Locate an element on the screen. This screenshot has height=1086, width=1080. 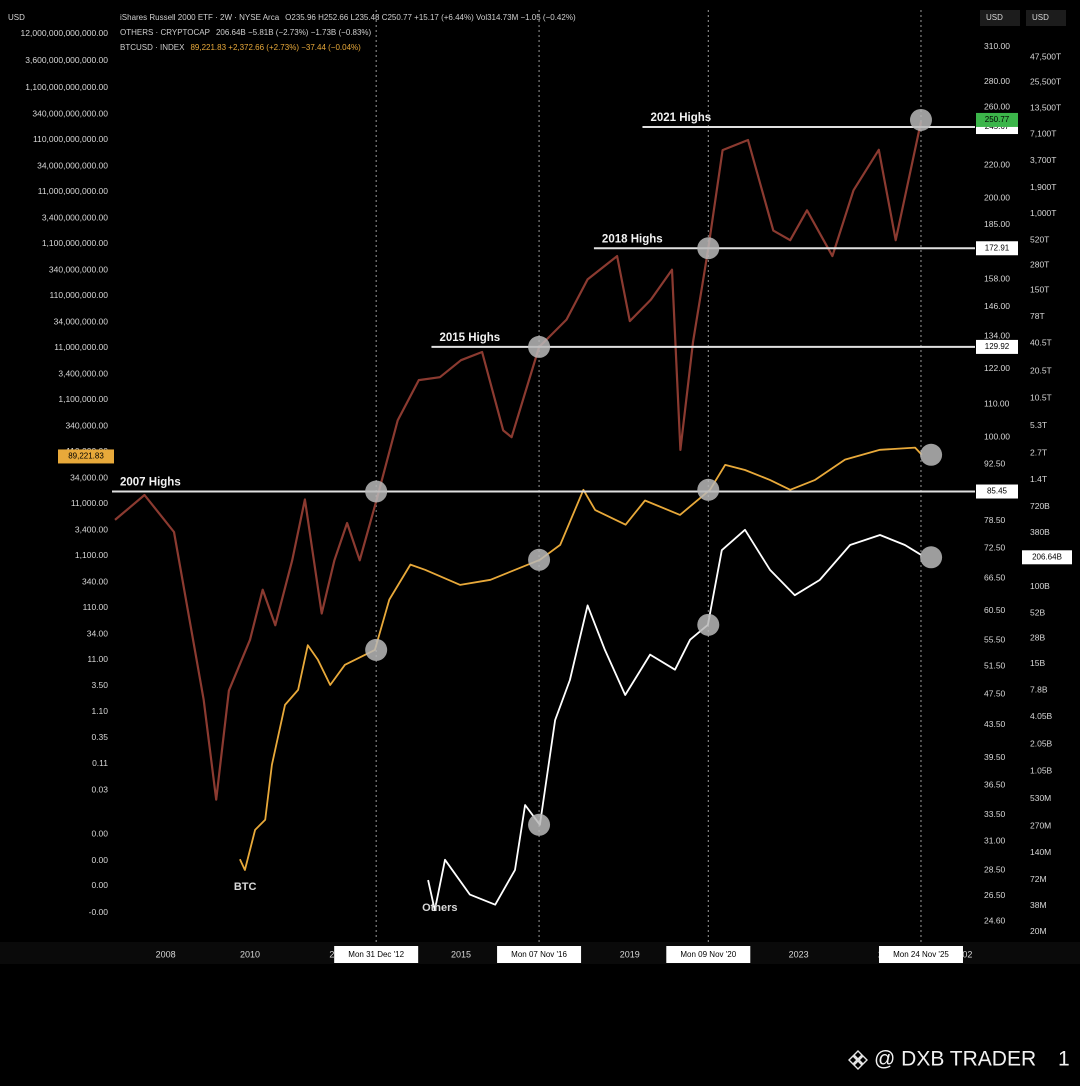
yticks-label: 1,100,000,000.00 is located at coordinates (75, 243).